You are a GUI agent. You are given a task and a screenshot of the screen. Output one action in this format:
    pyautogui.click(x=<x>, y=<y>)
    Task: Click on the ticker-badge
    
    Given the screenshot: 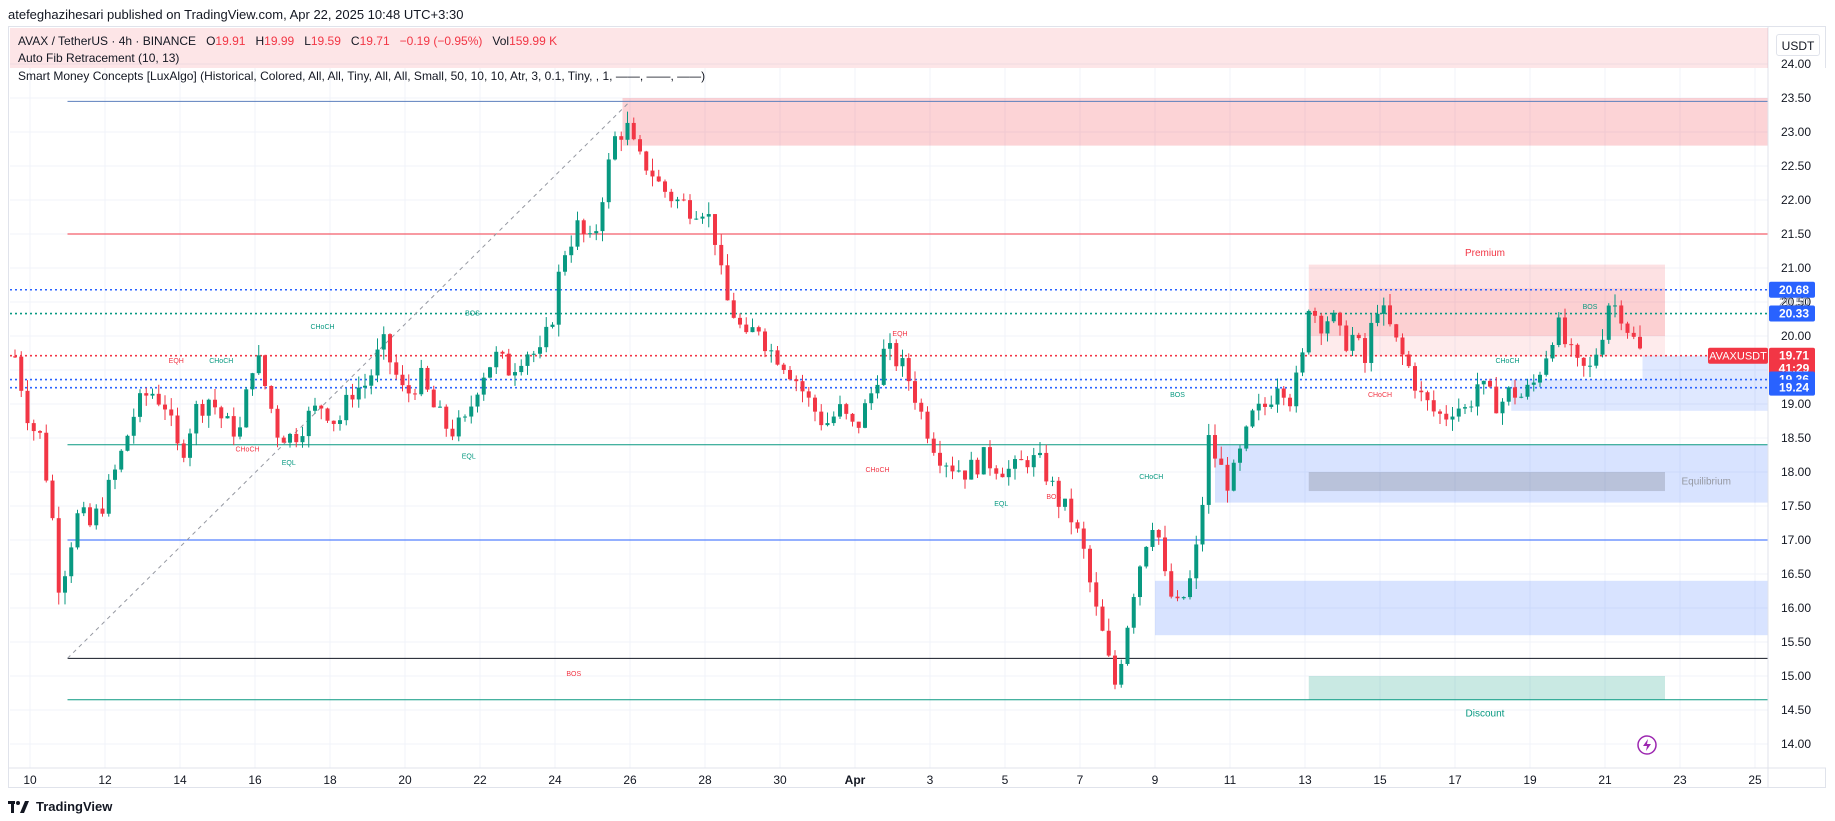 What is the action you would take?
    pyautogui.click(x=1738, y=355)
    